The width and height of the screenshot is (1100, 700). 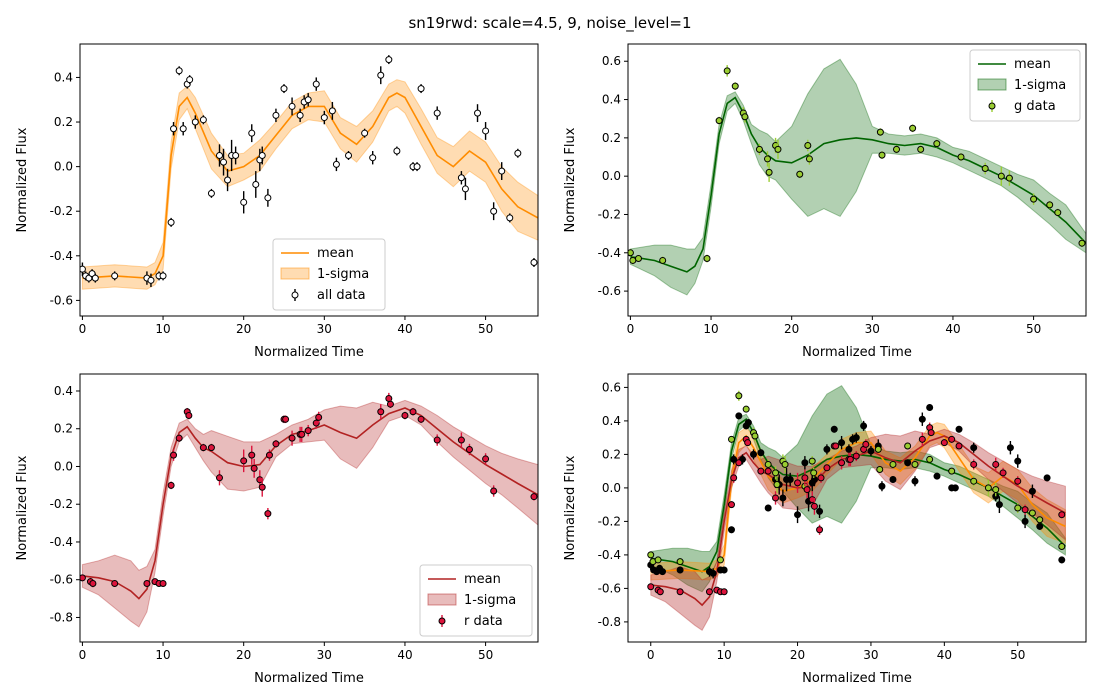 I want to click on legend-label: 1-sigma, so click(x=343, y=274).